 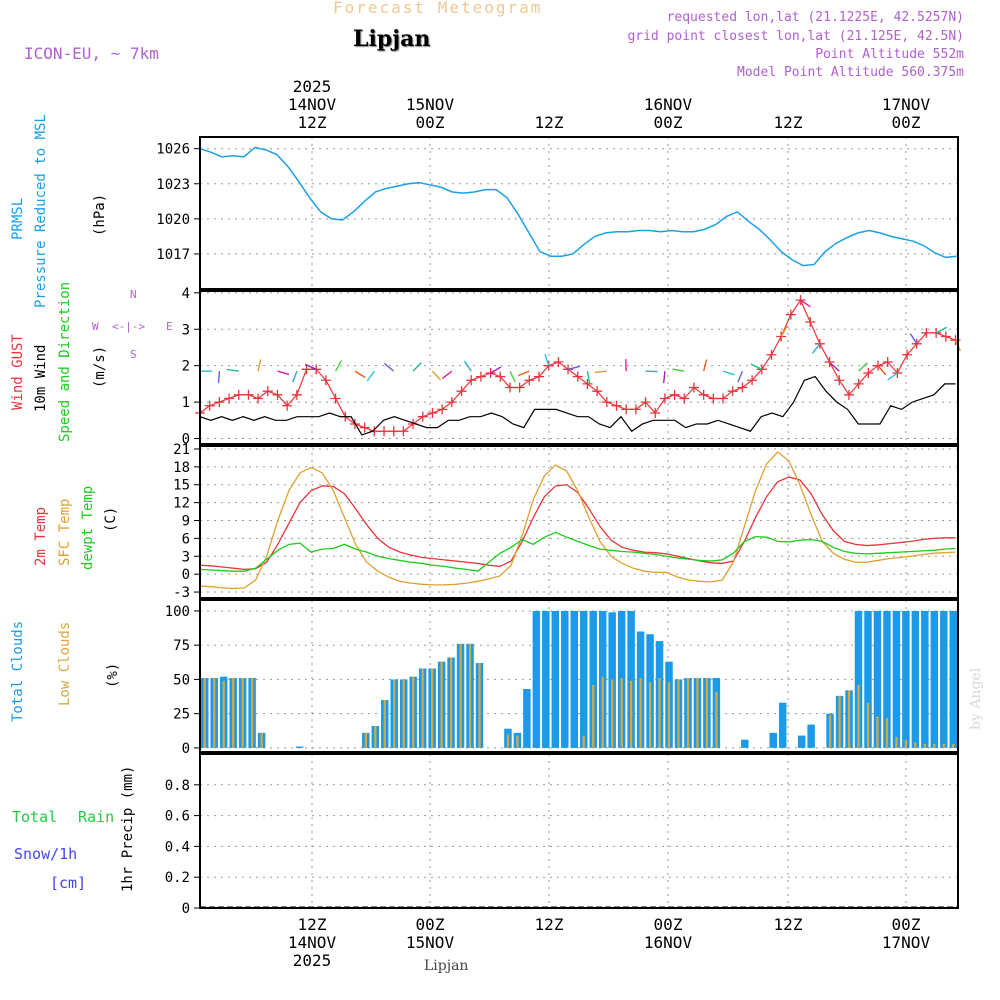 I want to click on top-day-label: 14NOV, so click(x=312, y=104).